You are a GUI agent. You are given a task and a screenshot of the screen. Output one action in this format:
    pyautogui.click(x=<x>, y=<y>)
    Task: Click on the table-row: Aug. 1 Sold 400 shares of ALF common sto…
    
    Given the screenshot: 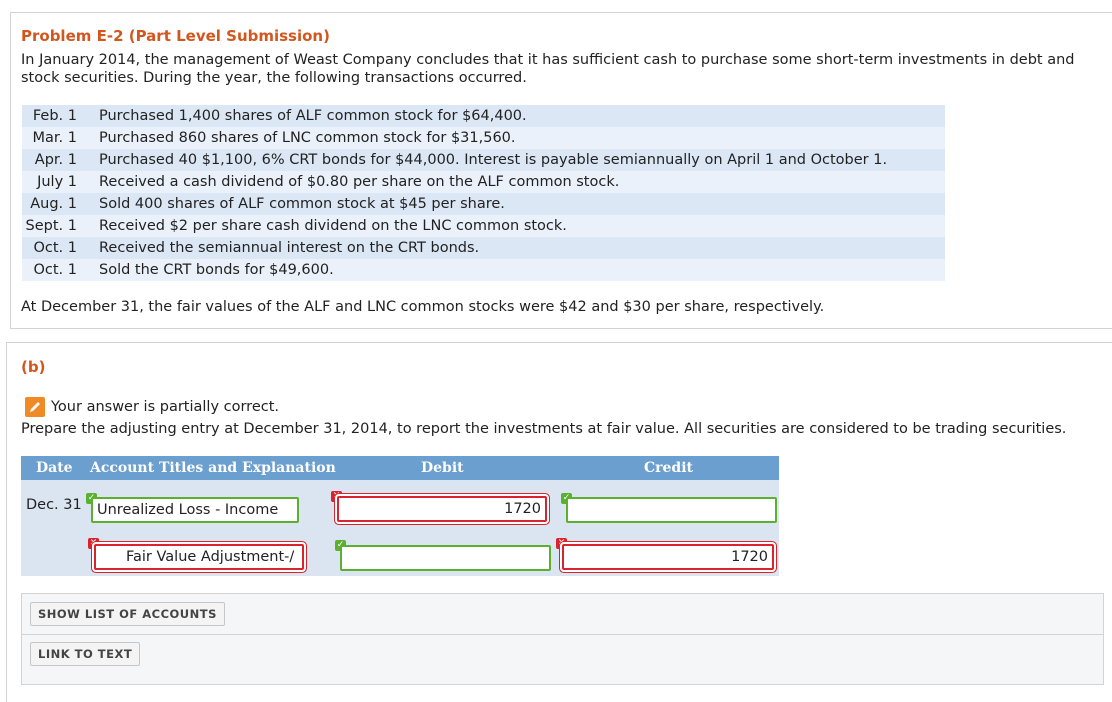 What is the action you would take?
    pyautogui.click(x=483, y=204)
    